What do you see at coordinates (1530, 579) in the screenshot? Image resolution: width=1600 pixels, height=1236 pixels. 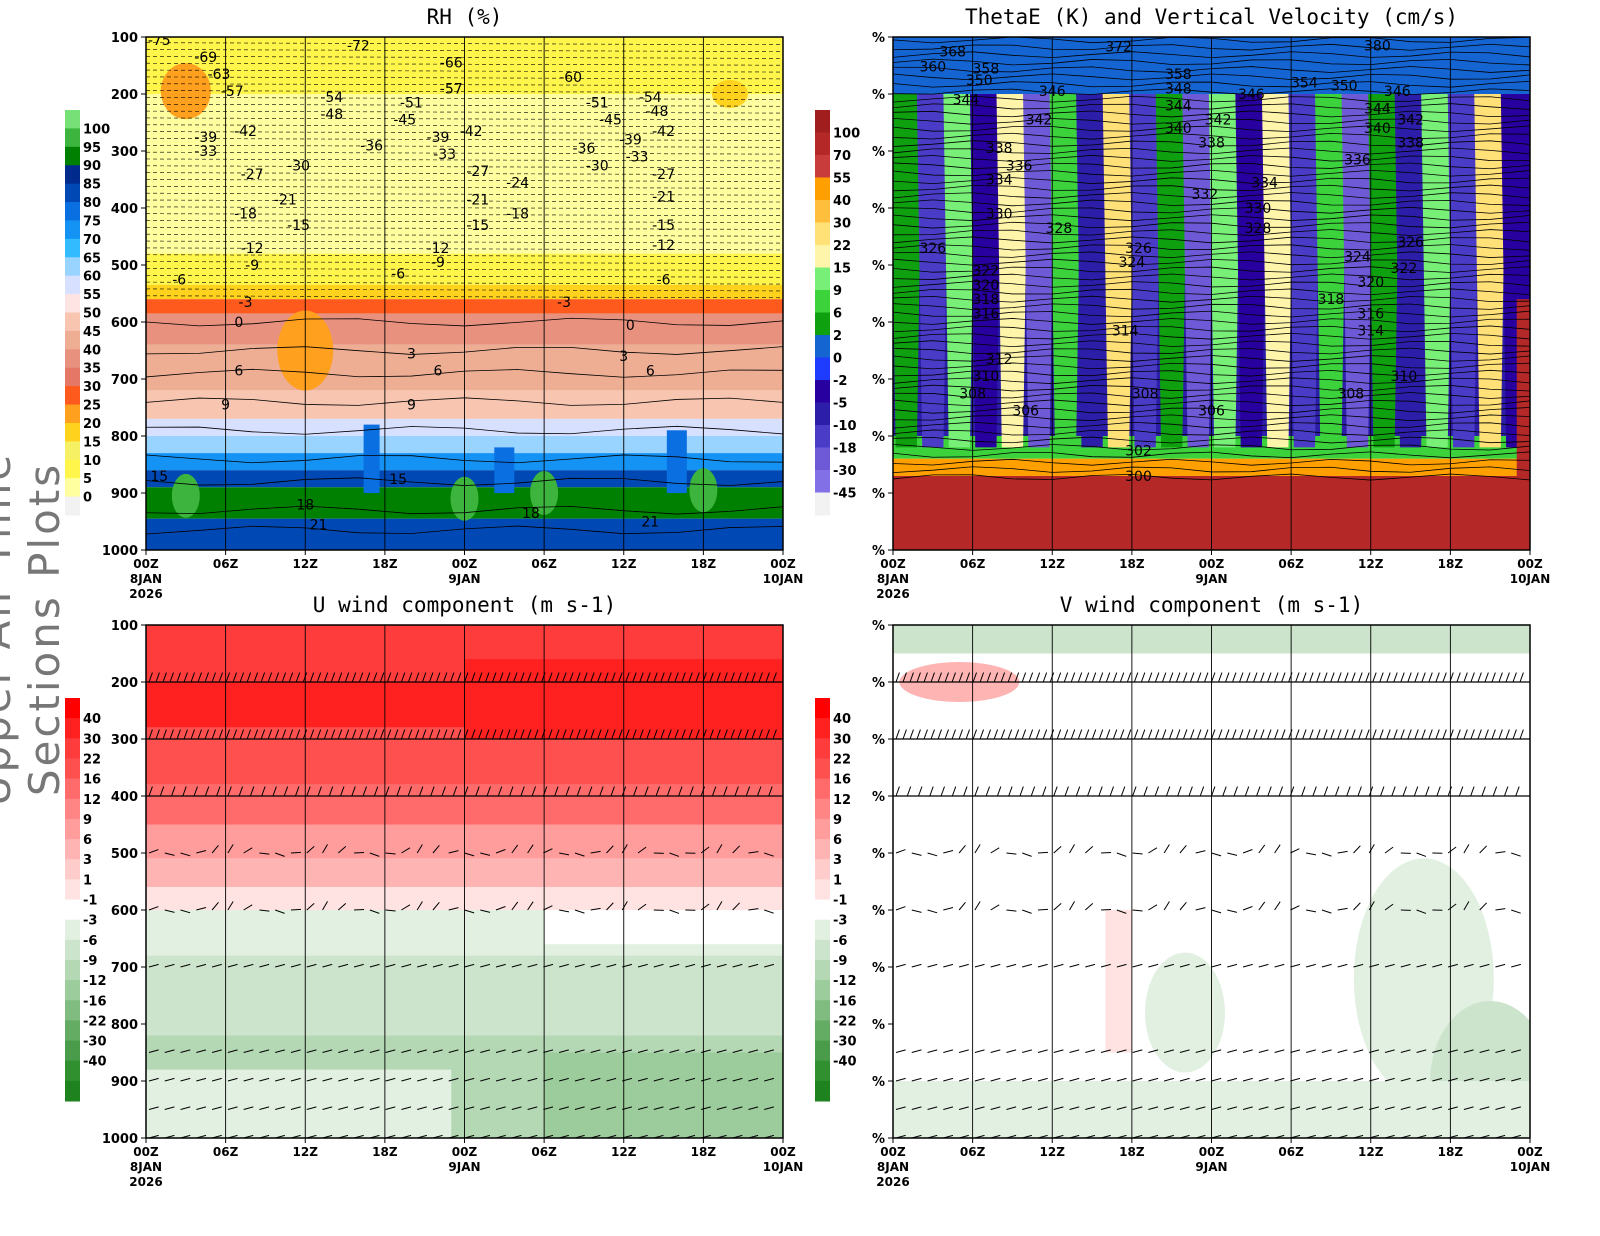 I see `x-date-label: 10JAN` at bounding box center [1530, 579].